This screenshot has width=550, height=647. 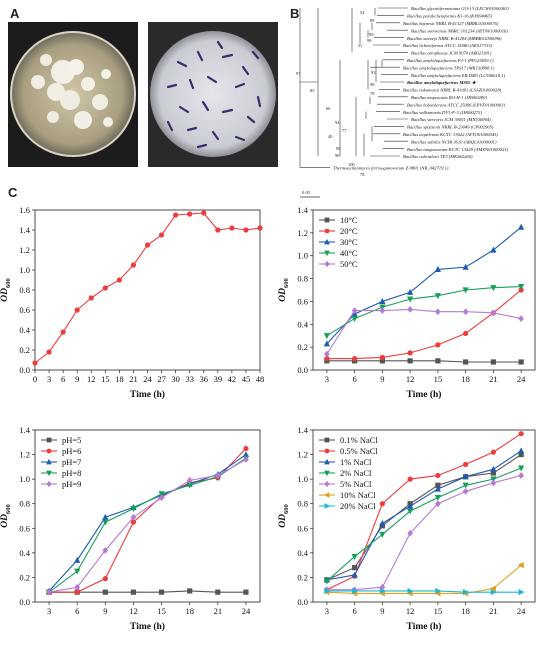 I want to click on colony-photos, so click(x=143, y=94).